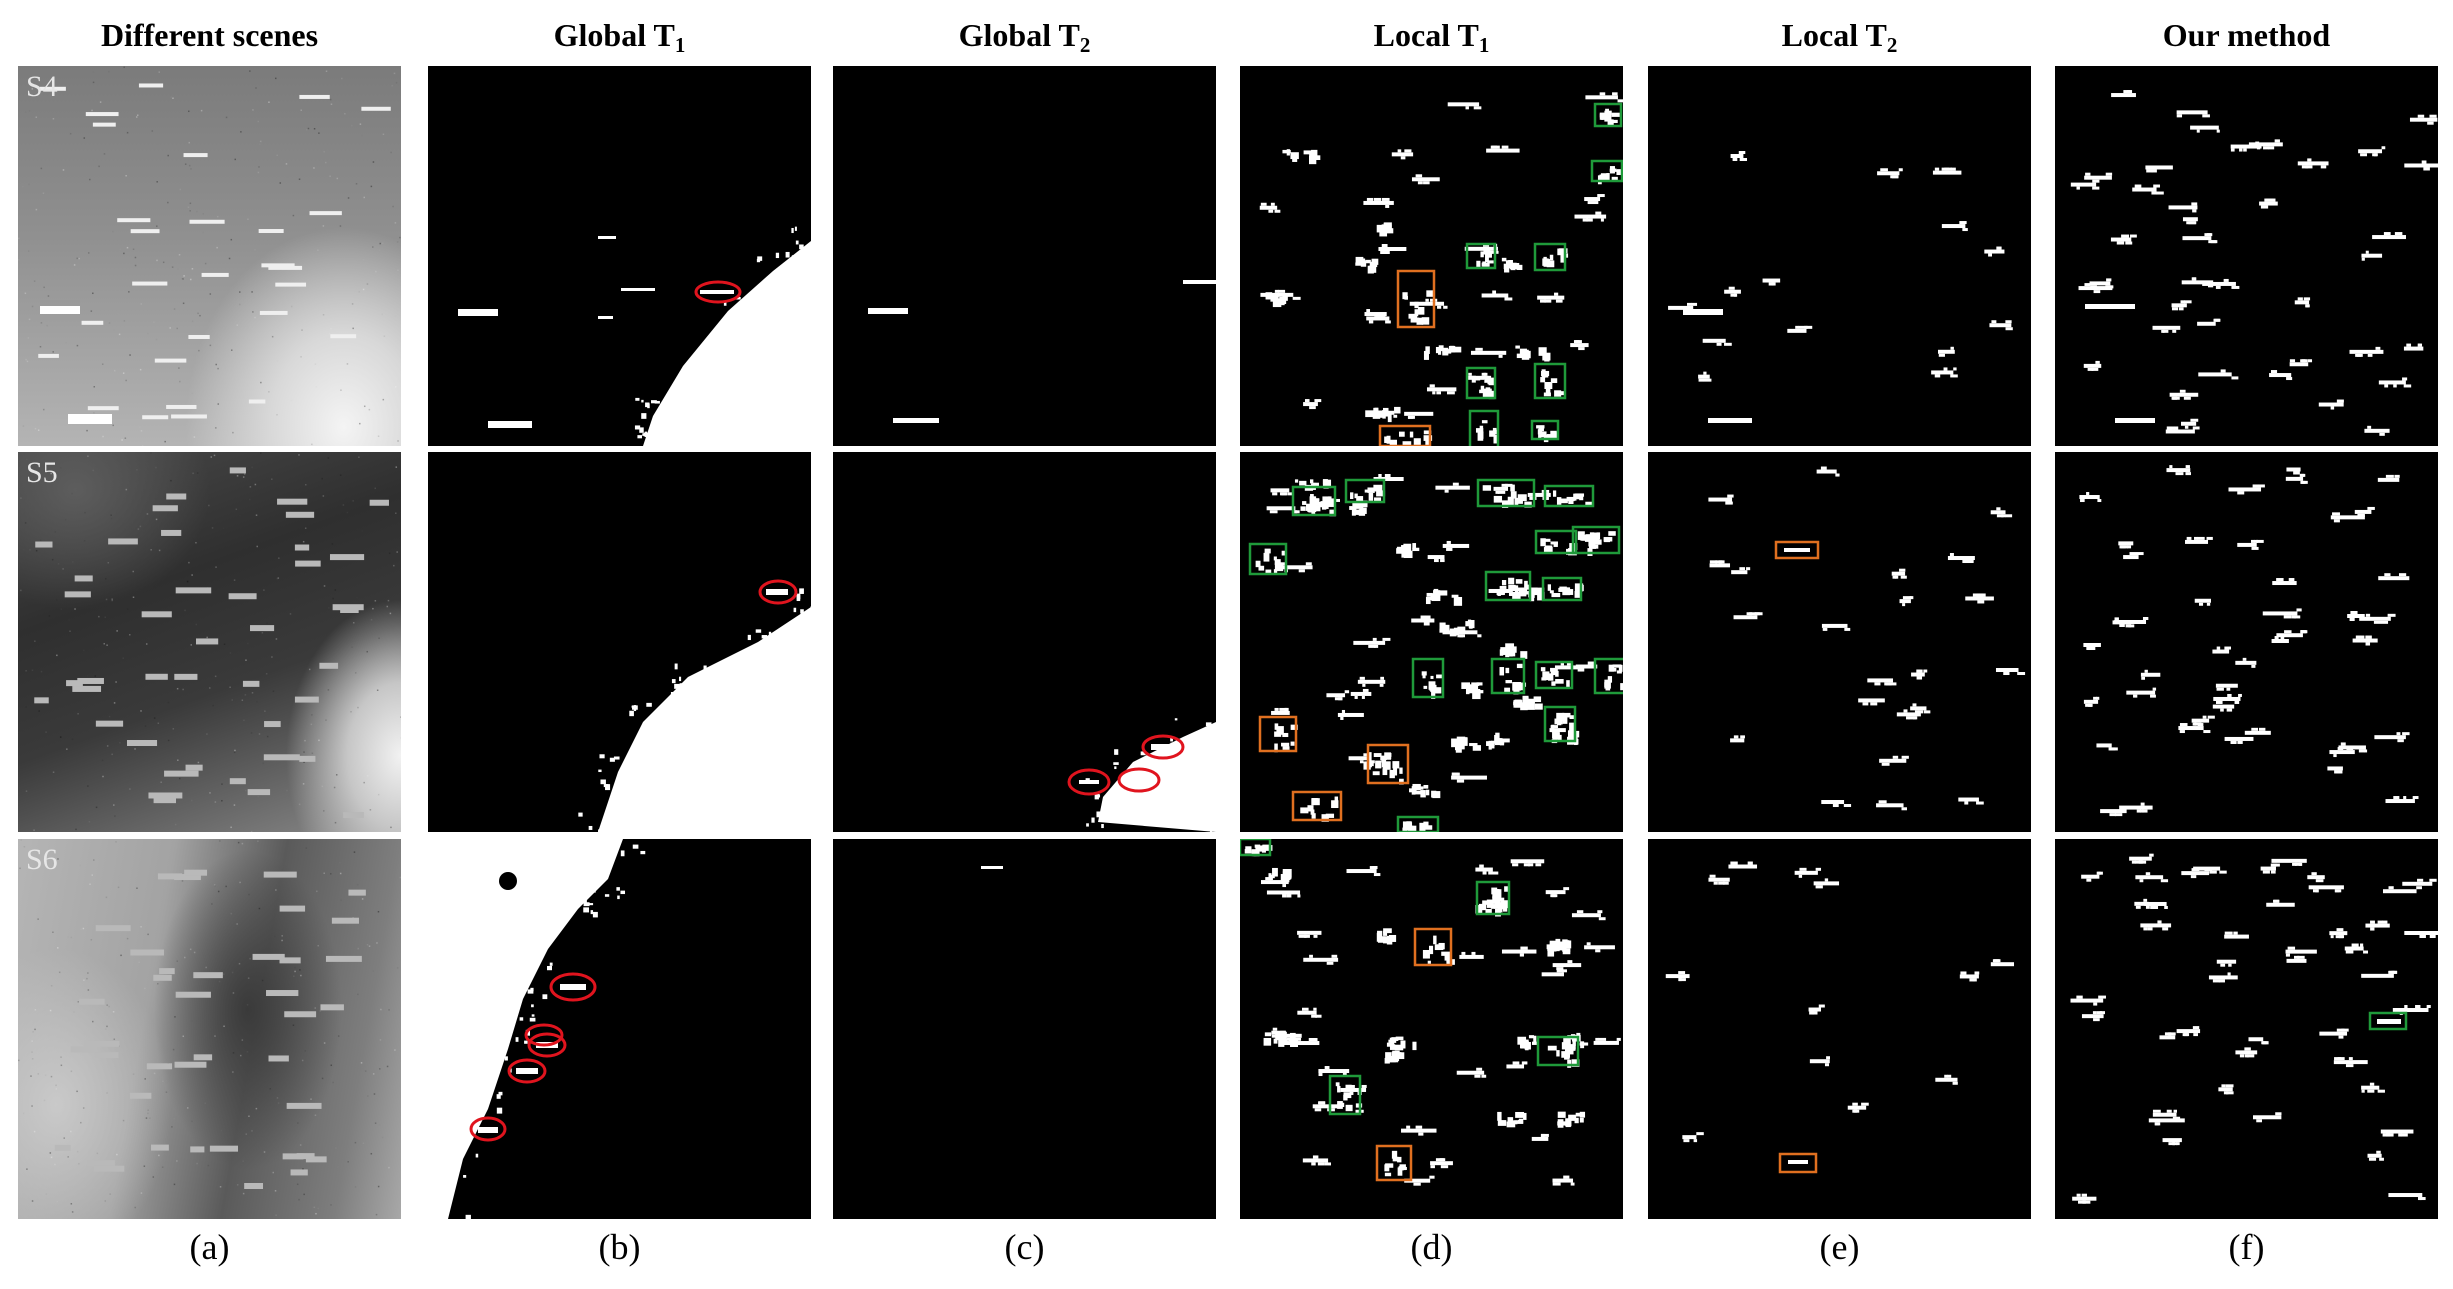 Image resolution: width=2453 pixels, height=1289 pixels. Describe the element at coordinates (1433, 947) in the screenshot. I see `fragmented-target-box` at that location.